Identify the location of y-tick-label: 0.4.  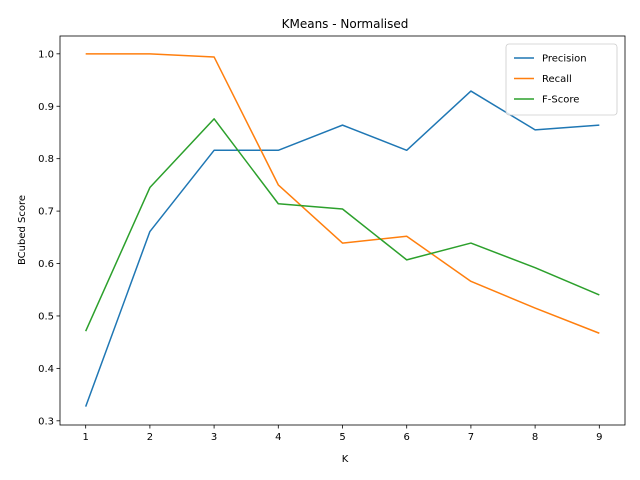
(46, 369).